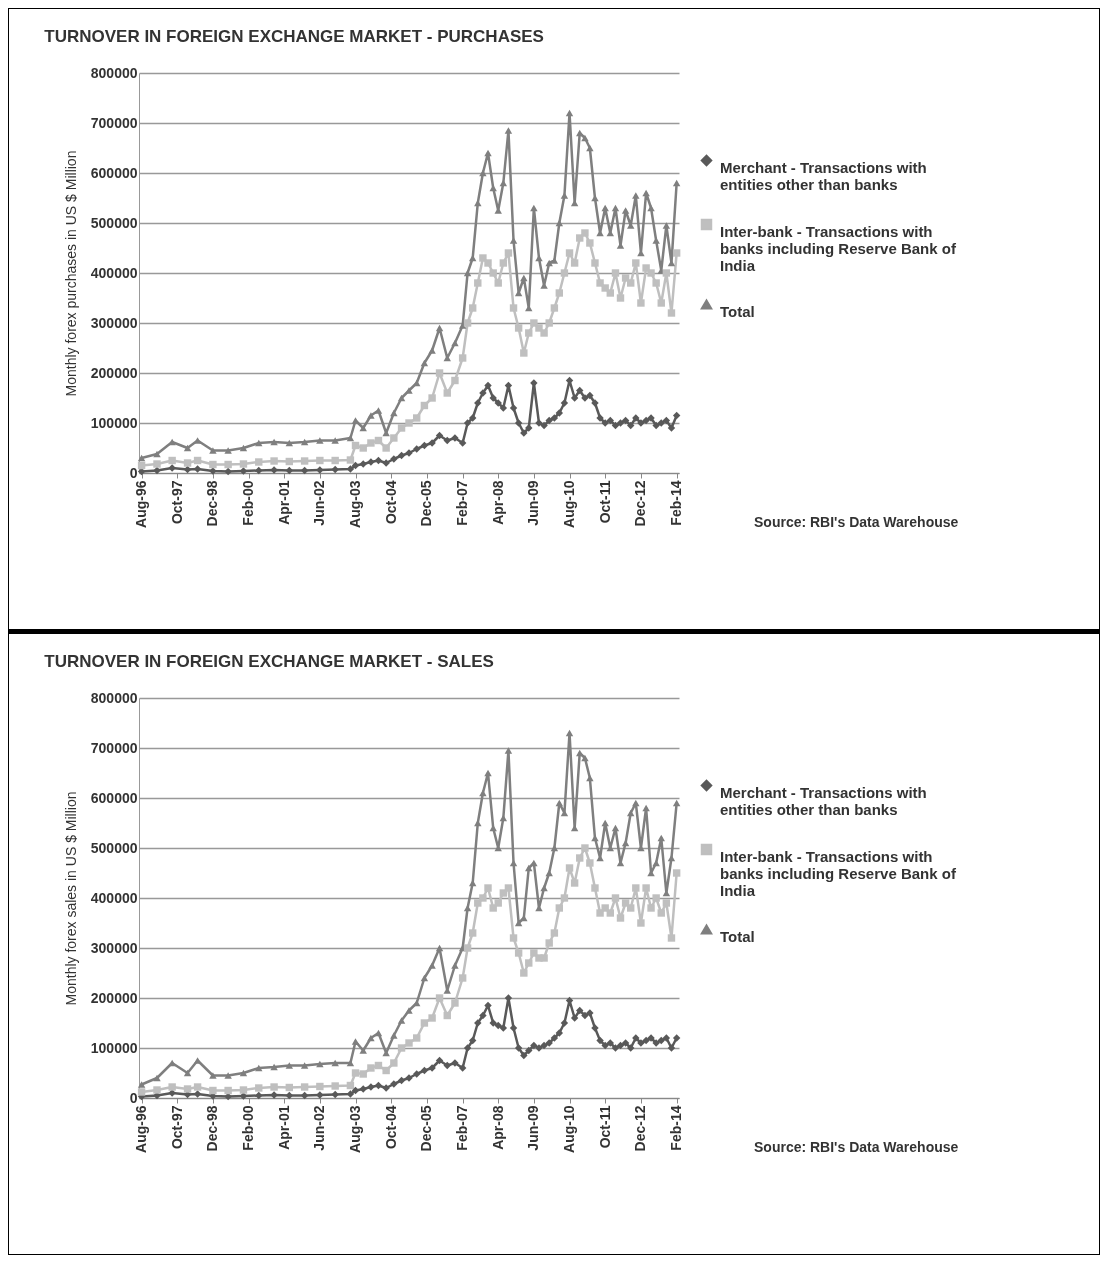 This screenshot has width=1107, height=1285. Describe the element at coordinates (70, 273) in the screenshot. I see `y-axis-title: Monthly forex purchases in US $ Million` at that location.